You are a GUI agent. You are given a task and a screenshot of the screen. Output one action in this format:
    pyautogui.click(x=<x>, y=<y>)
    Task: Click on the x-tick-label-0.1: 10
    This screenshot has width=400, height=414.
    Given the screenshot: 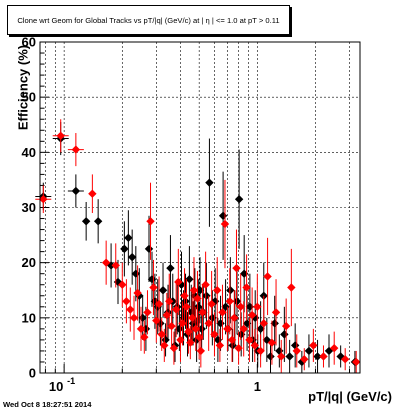 What is the action you would take?
    pyautogui.click(x=56, y=386)
    